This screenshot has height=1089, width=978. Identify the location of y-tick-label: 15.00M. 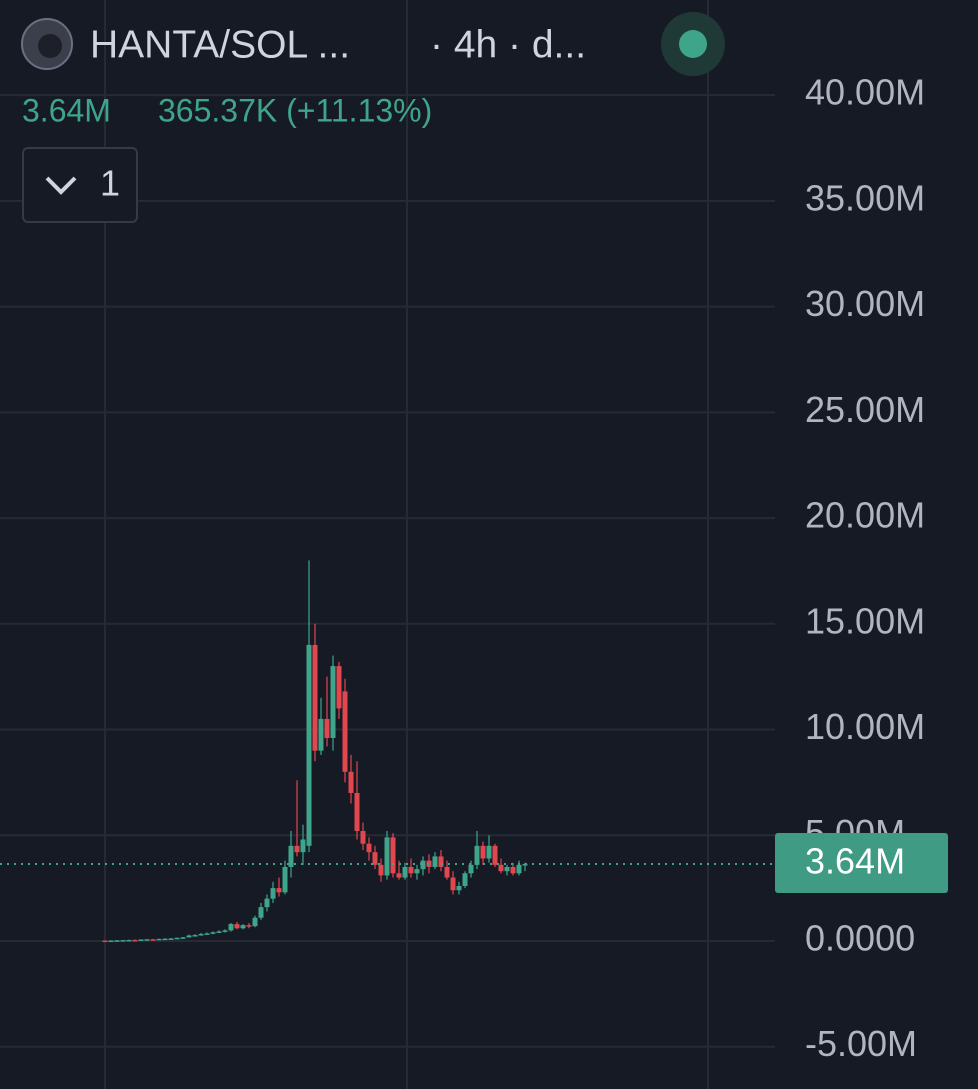
(865, 620).